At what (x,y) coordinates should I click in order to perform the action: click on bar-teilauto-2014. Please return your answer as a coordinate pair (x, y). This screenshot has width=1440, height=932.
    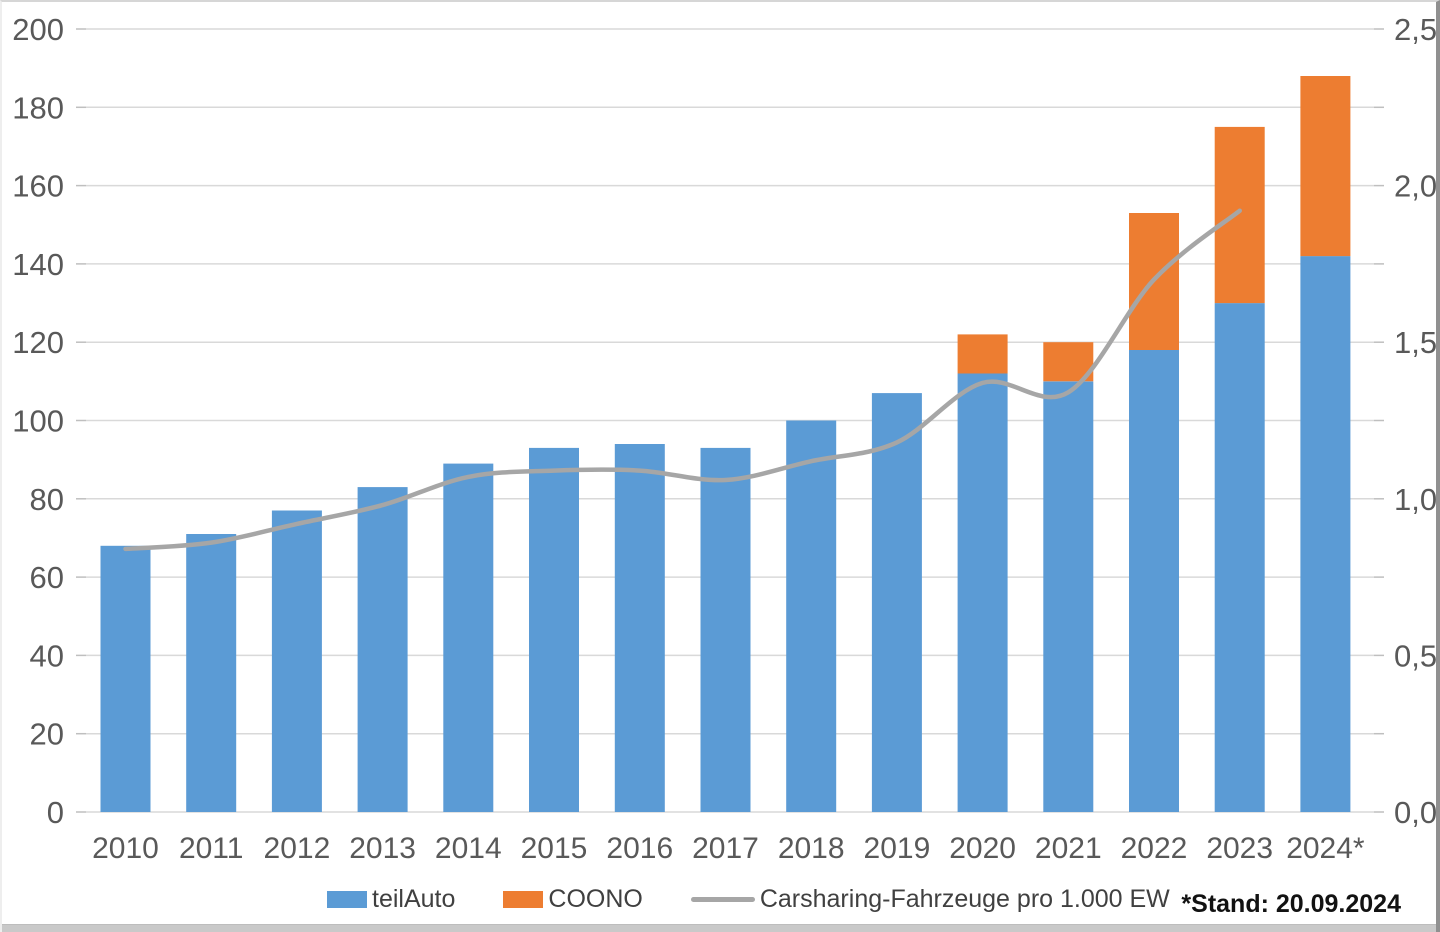
    Looking at the image, I should click on (468, 637).